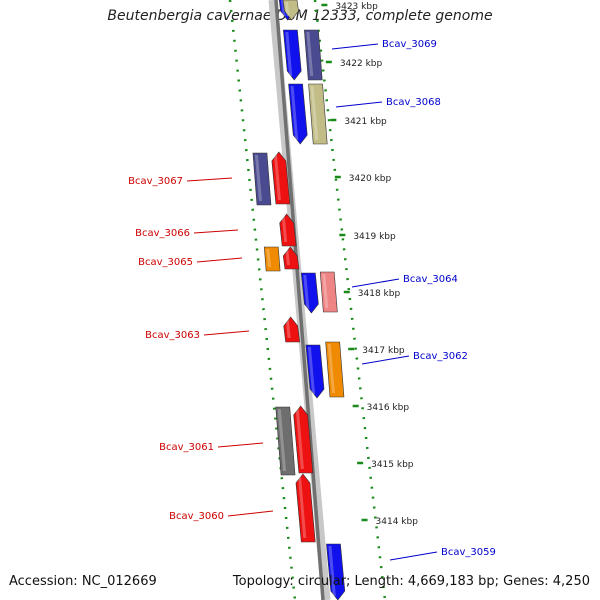 The image size is (600, 600). I want to click on gene-label: Bcav_3063, so click(172, 335).